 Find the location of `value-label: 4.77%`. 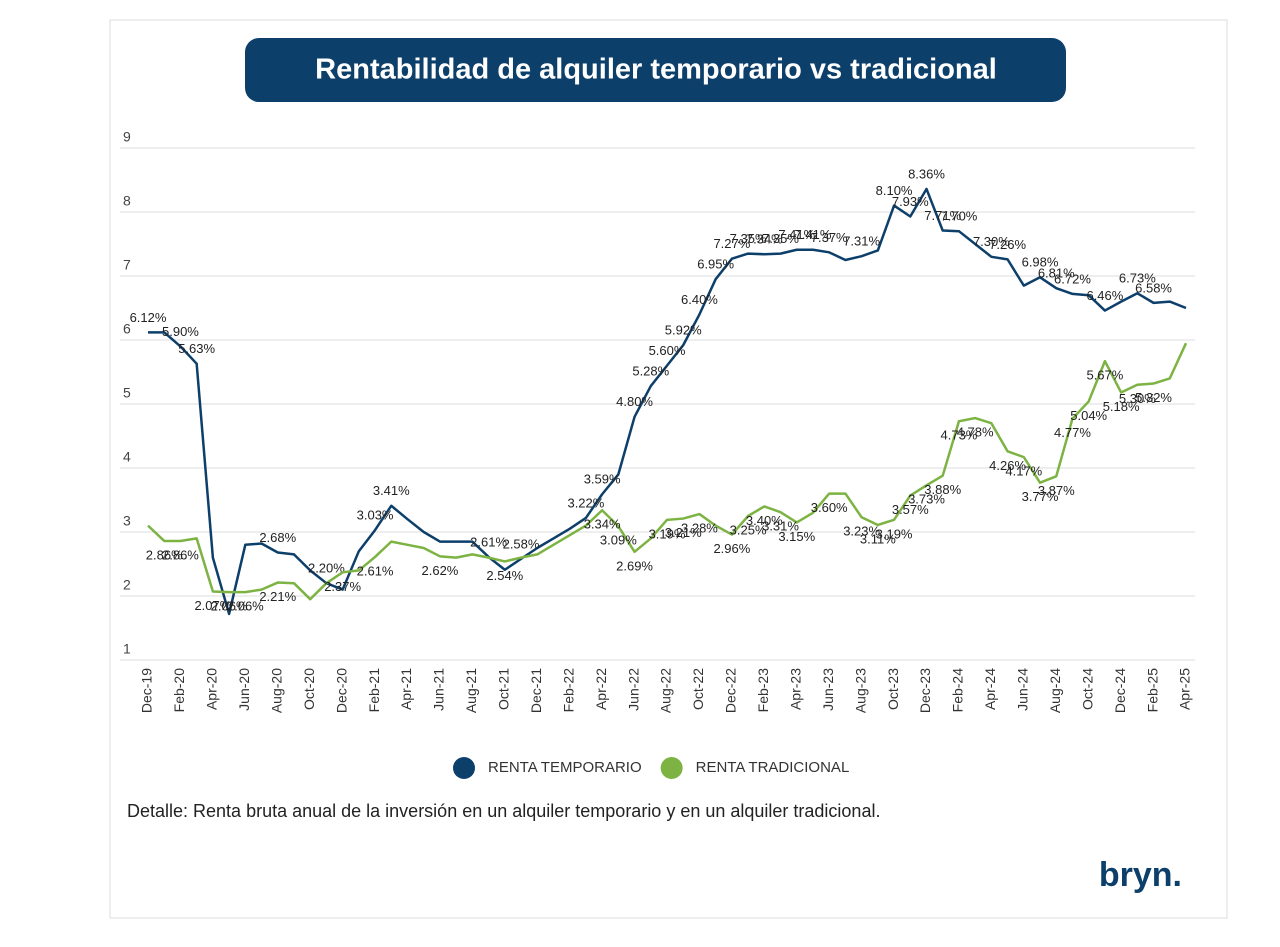

value-label: 4.77% is located at coordinates (1072, 432).